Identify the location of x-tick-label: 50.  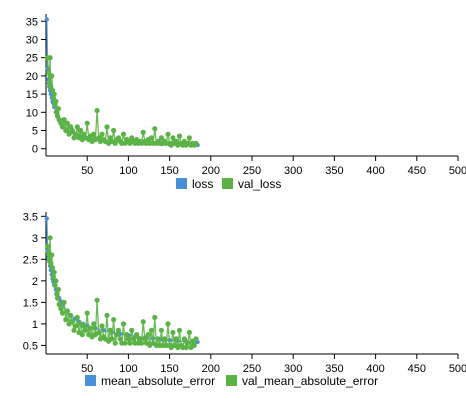
(87, 369).